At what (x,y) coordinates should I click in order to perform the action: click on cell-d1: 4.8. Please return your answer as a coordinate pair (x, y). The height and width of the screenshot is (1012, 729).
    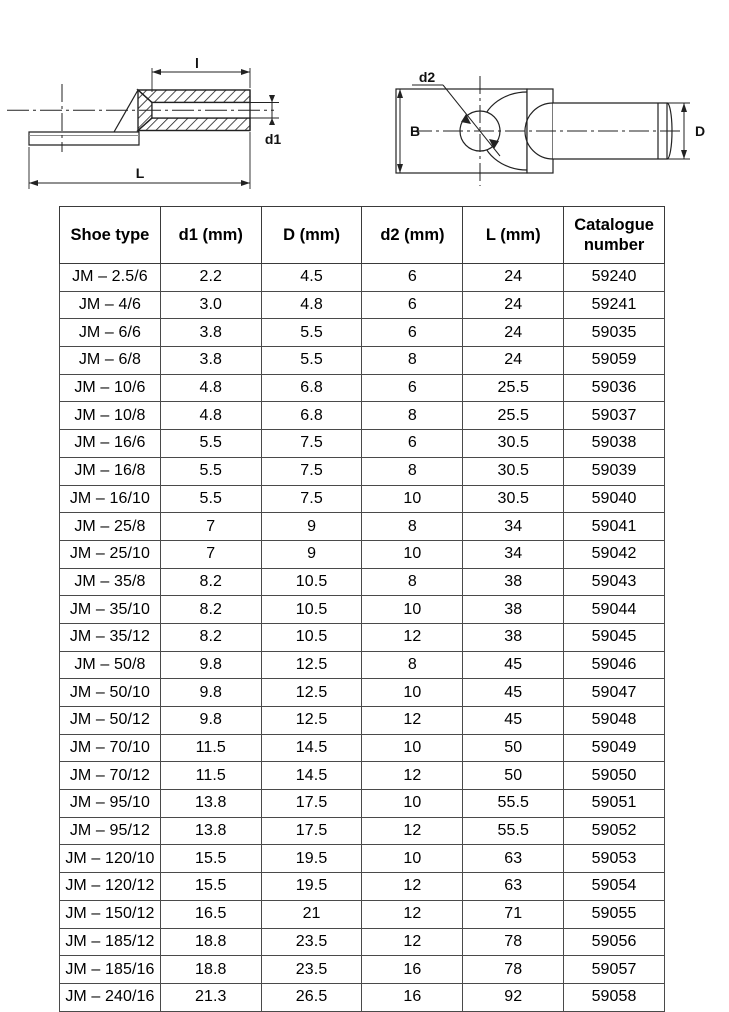
    Looking at the image, I should click on (210, 388).